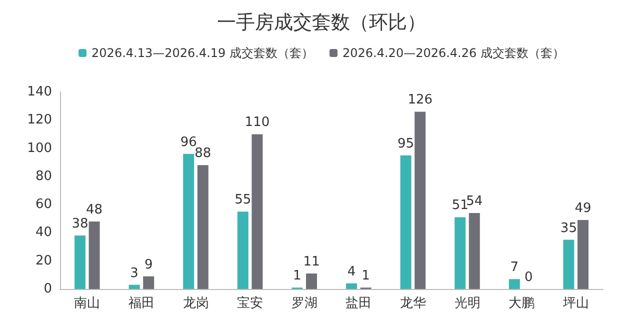 This screenshot has width=643, height=323. What do you see at coordinates (94, 210) in the screenshot?
I see `data-label: 48` at bounding box center [94, 210].